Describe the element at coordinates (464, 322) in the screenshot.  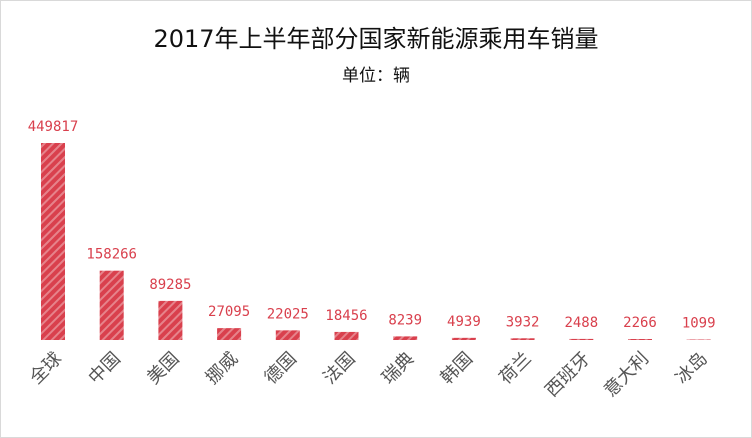
I see `value-label: 4939` at that location.